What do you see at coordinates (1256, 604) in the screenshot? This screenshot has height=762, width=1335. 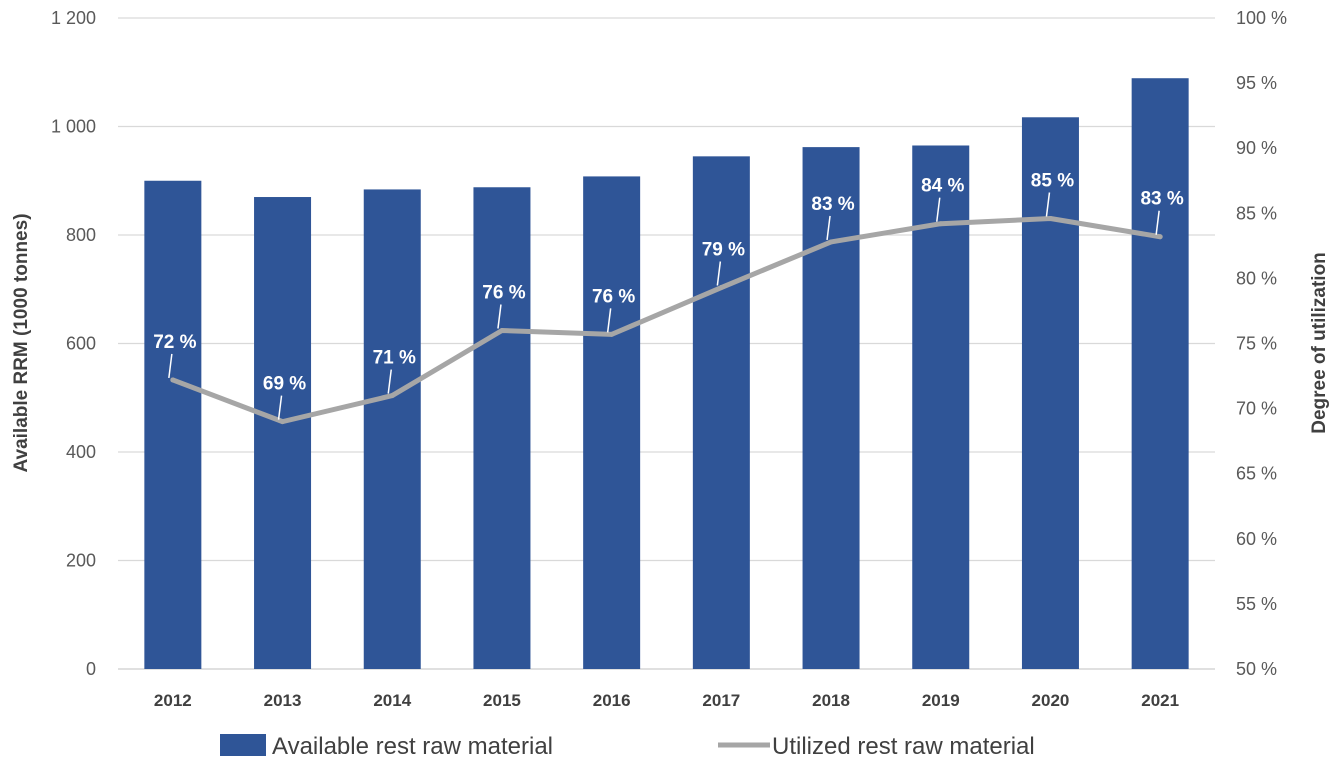 I see `right-tick-label: 55 %` at bounding box center [1256, 604].